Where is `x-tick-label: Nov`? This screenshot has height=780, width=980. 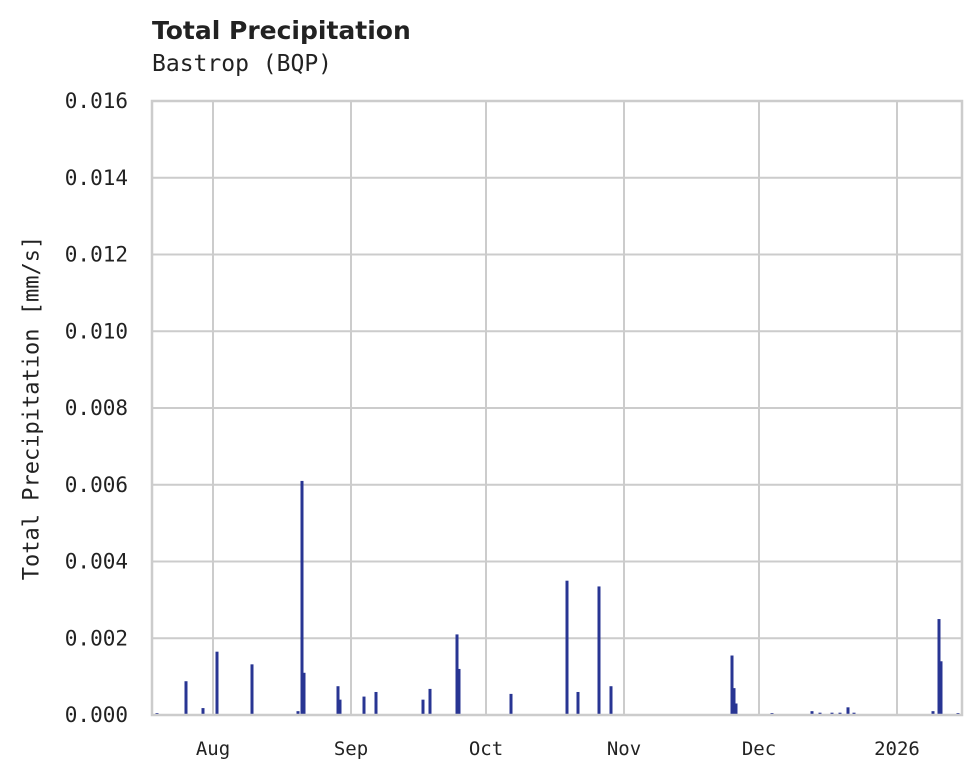 x-tick-label: Nov is located at coordinates (624, 749).